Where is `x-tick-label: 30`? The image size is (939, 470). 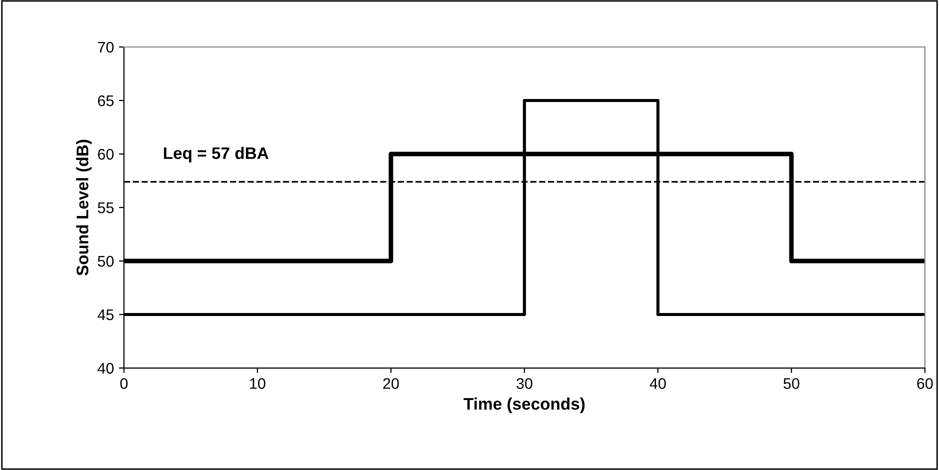
x-tick-label: 30 is located at coordinates (524, 383).